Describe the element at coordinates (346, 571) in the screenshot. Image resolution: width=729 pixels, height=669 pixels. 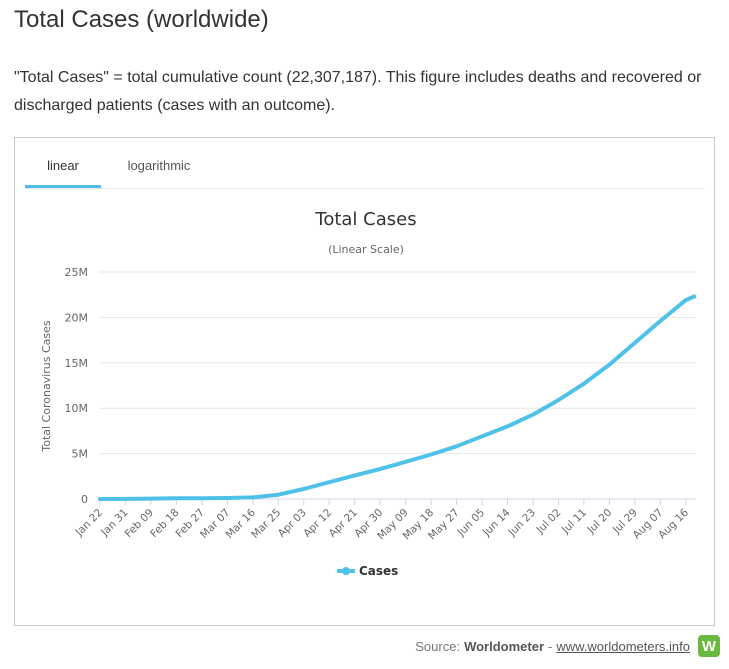
I see `legend-marker` at that location.